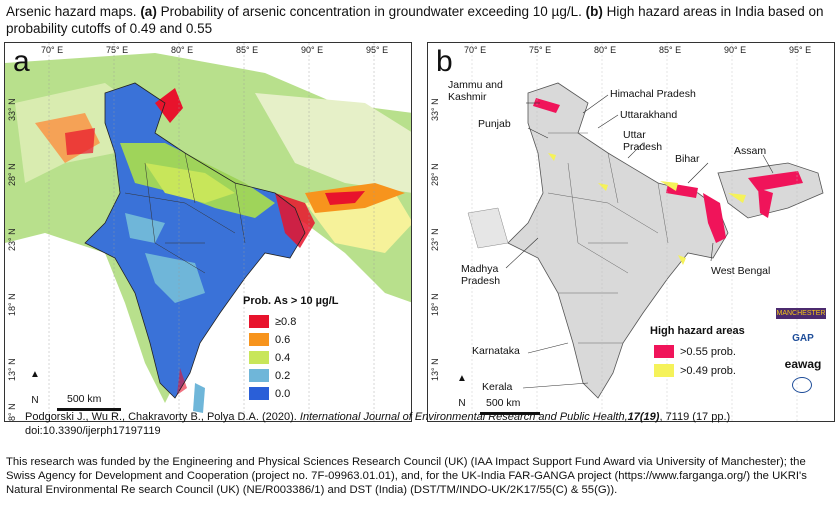  What do you see at coordinates (649, 115) in the screenshot?
I see `state-label-uttarakhand: Uttarakhand` at bounding box center [649, 115].